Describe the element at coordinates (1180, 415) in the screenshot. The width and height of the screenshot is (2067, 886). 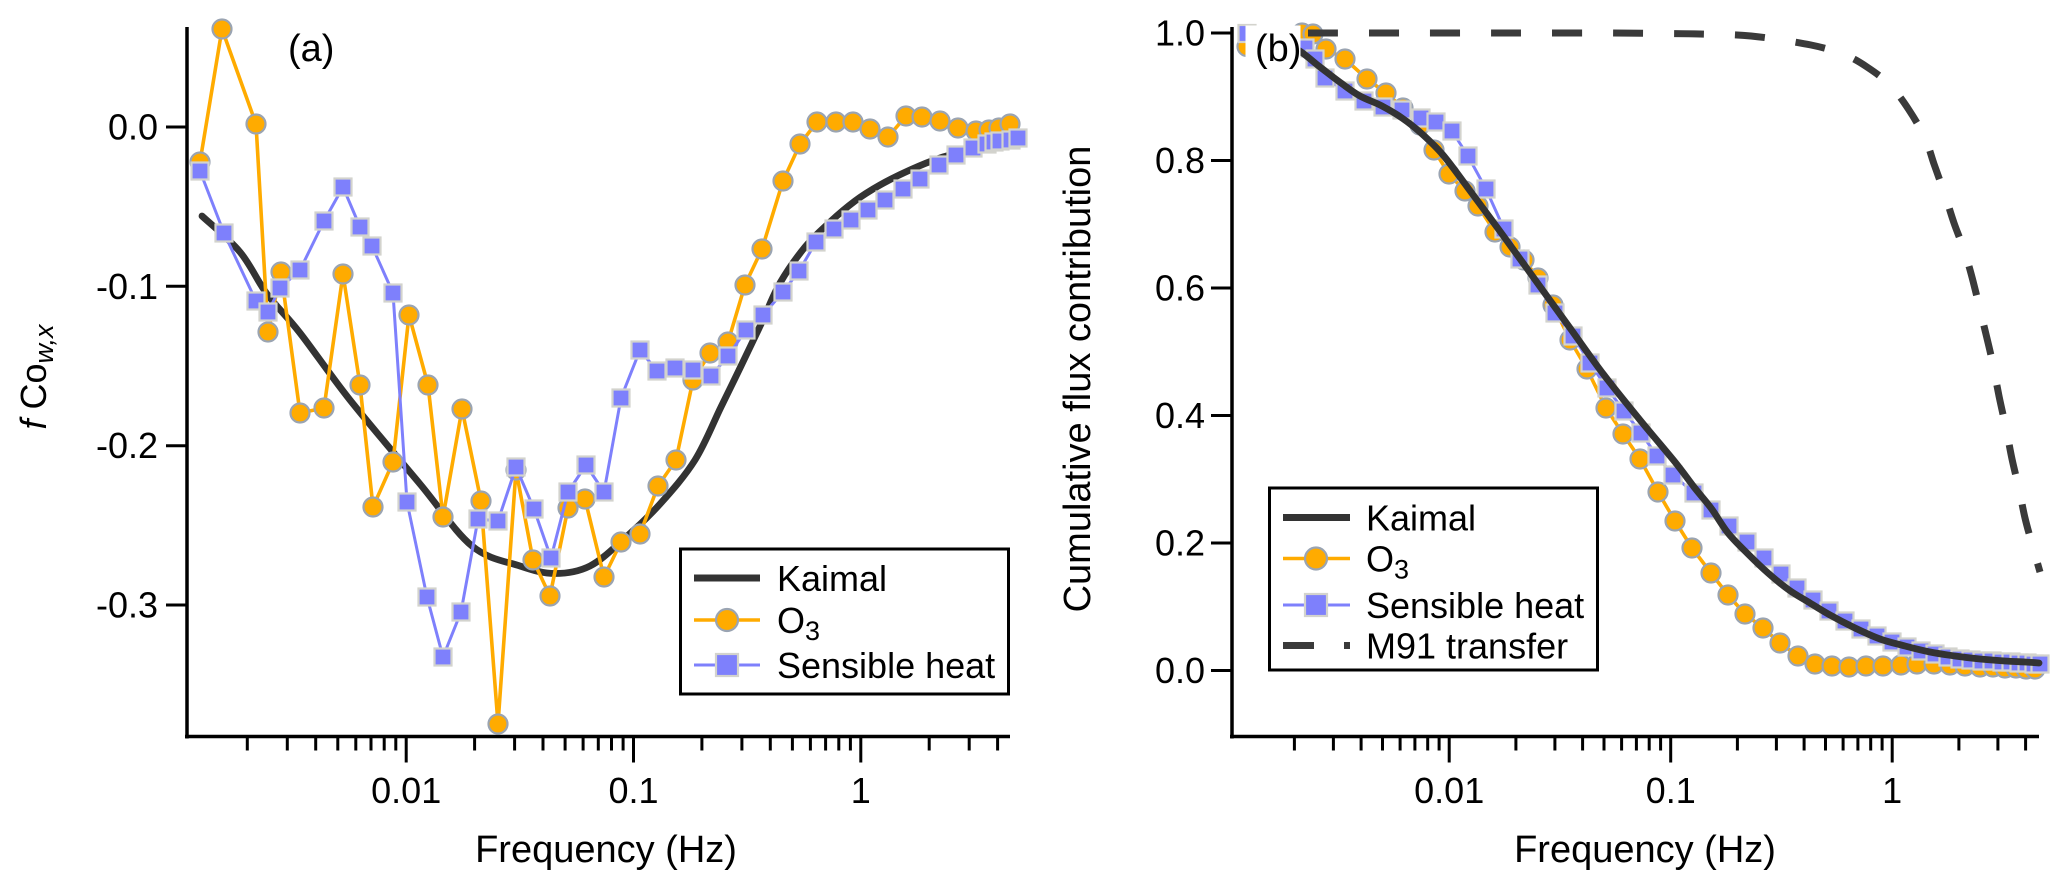
I see `svg-text: 0.4` at that location.